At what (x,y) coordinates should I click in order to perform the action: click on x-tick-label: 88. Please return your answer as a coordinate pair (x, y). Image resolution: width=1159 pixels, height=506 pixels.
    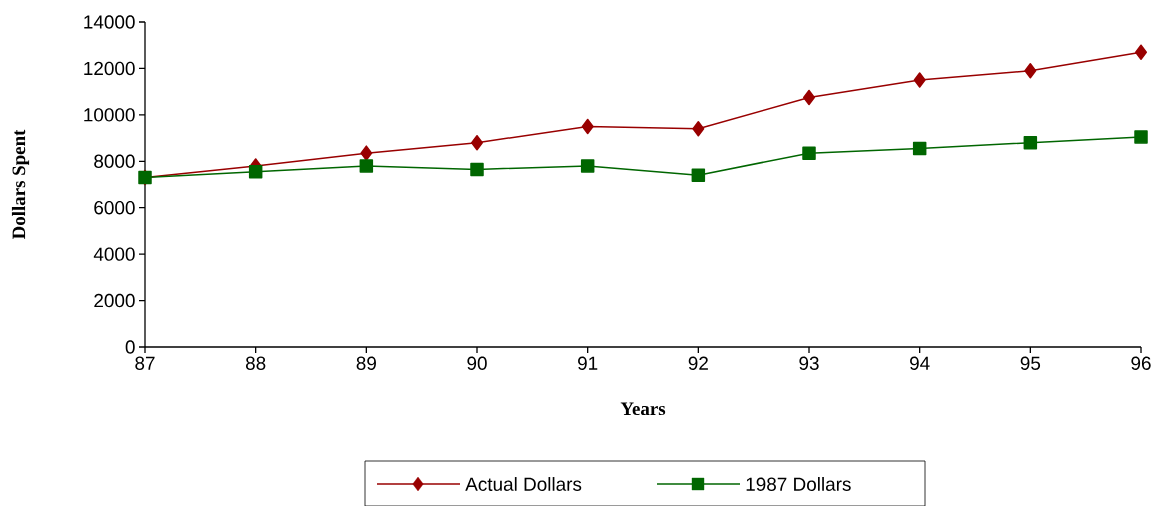
    Looking at the image, I should click on (255, 363).